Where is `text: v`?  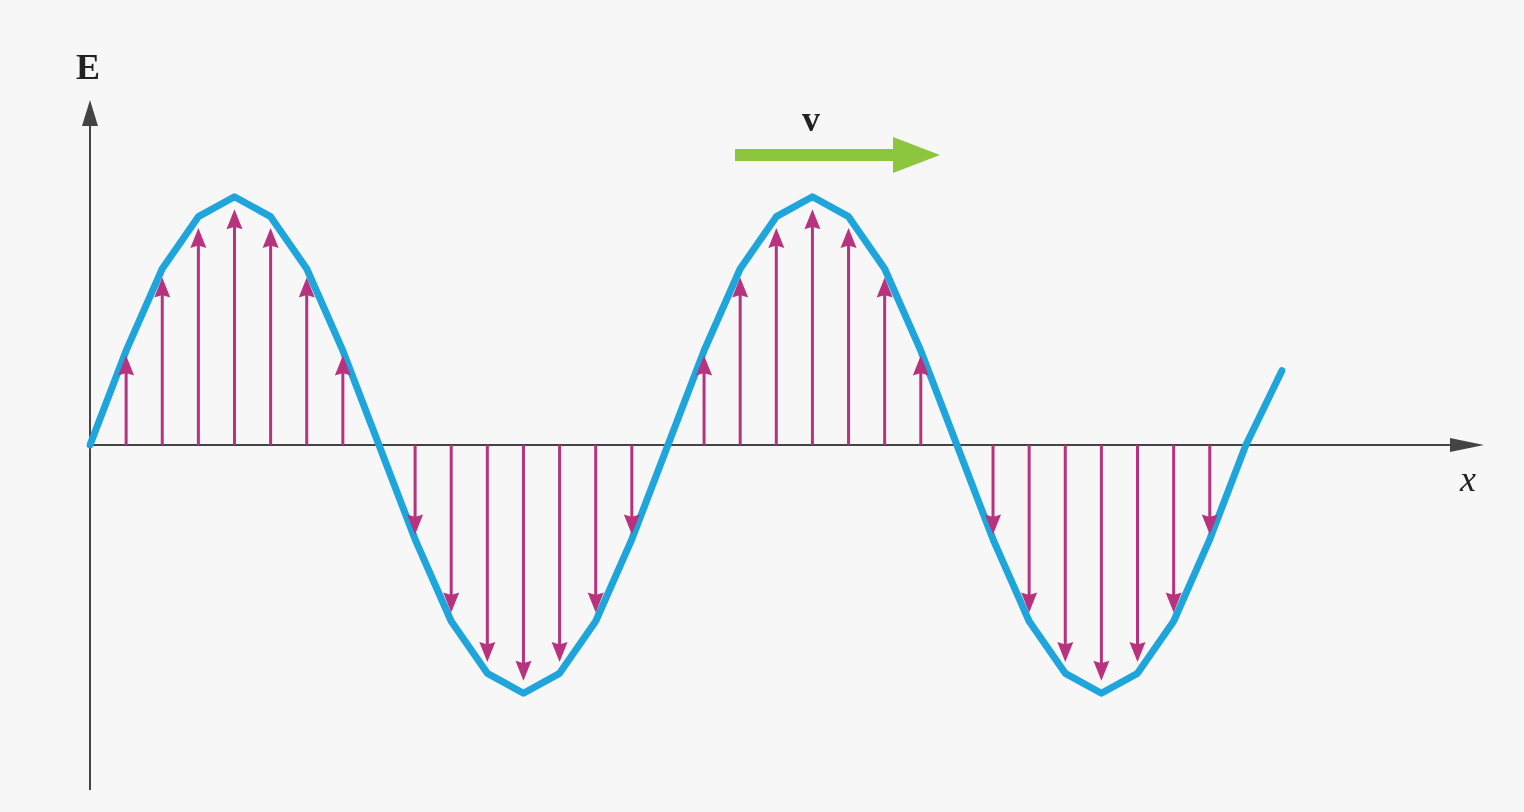
text: v is located at coordinates (811, 119).